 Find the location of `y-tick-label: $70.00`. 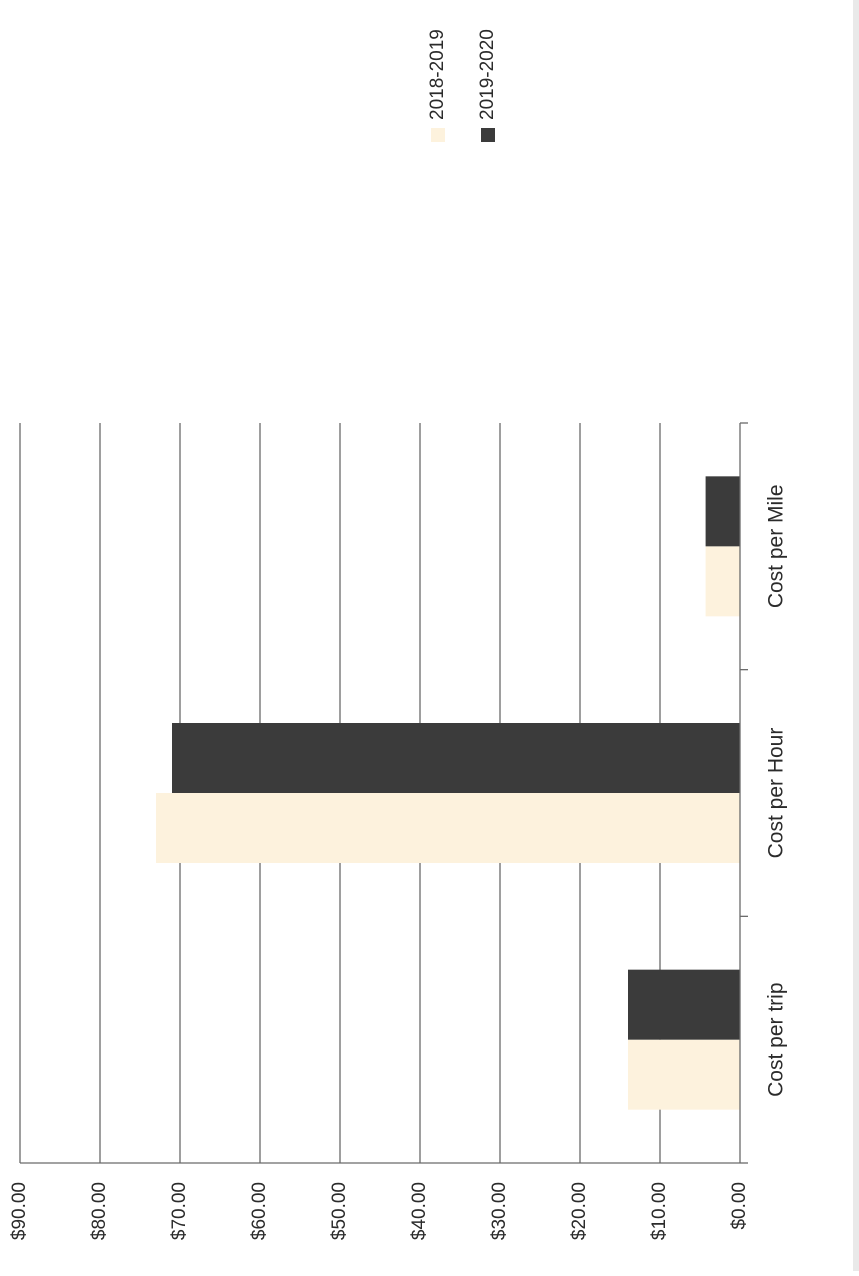

y-tick-label: $70.00 is located at coordinates (179, 1211).